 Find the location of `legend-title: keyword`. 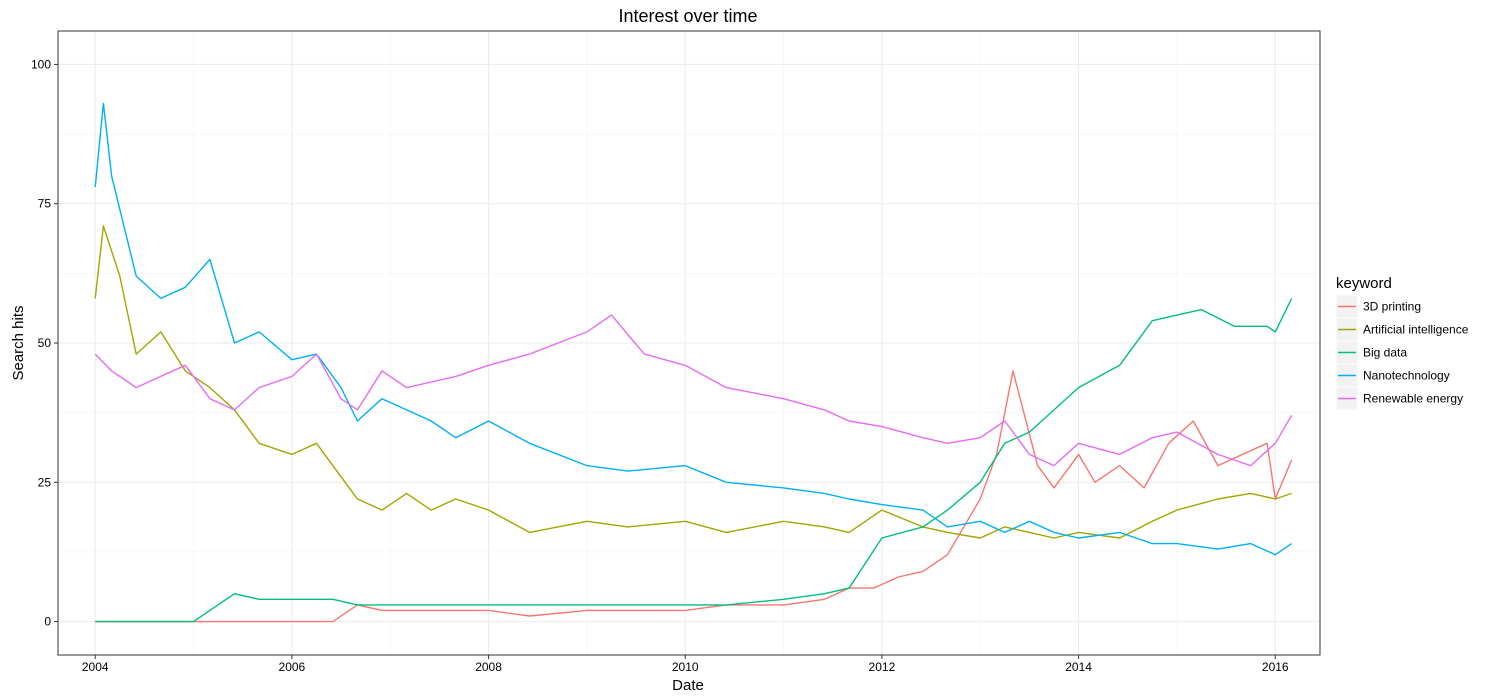

legend-title: keyword is located at coordinates (1364, 283).